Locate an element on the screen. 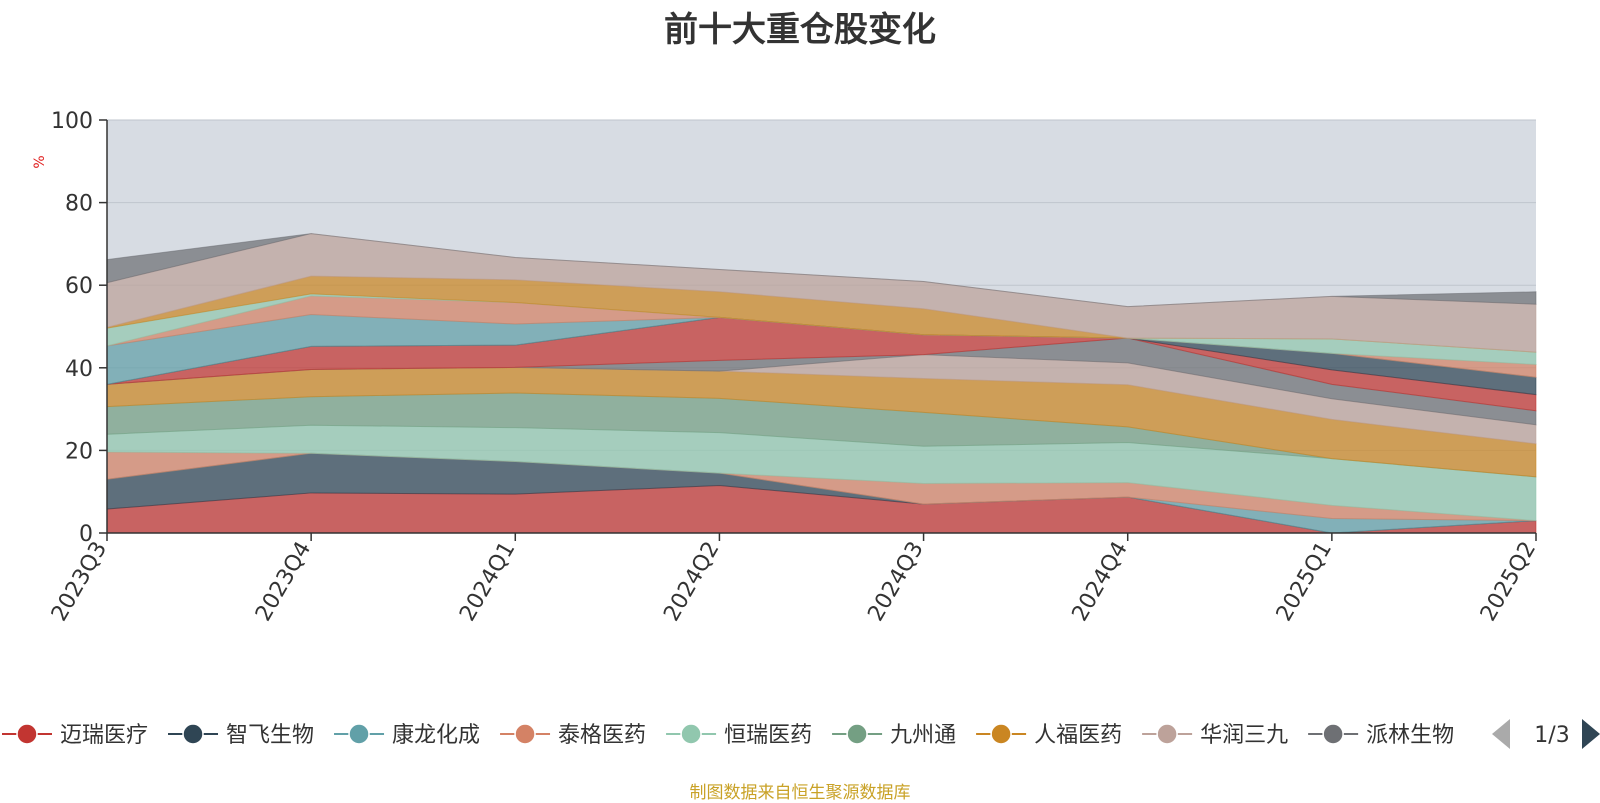 The width and height of the screenshot is (1600, 803). legend-label: 派林生物 is located at coordinates (1410, 735).